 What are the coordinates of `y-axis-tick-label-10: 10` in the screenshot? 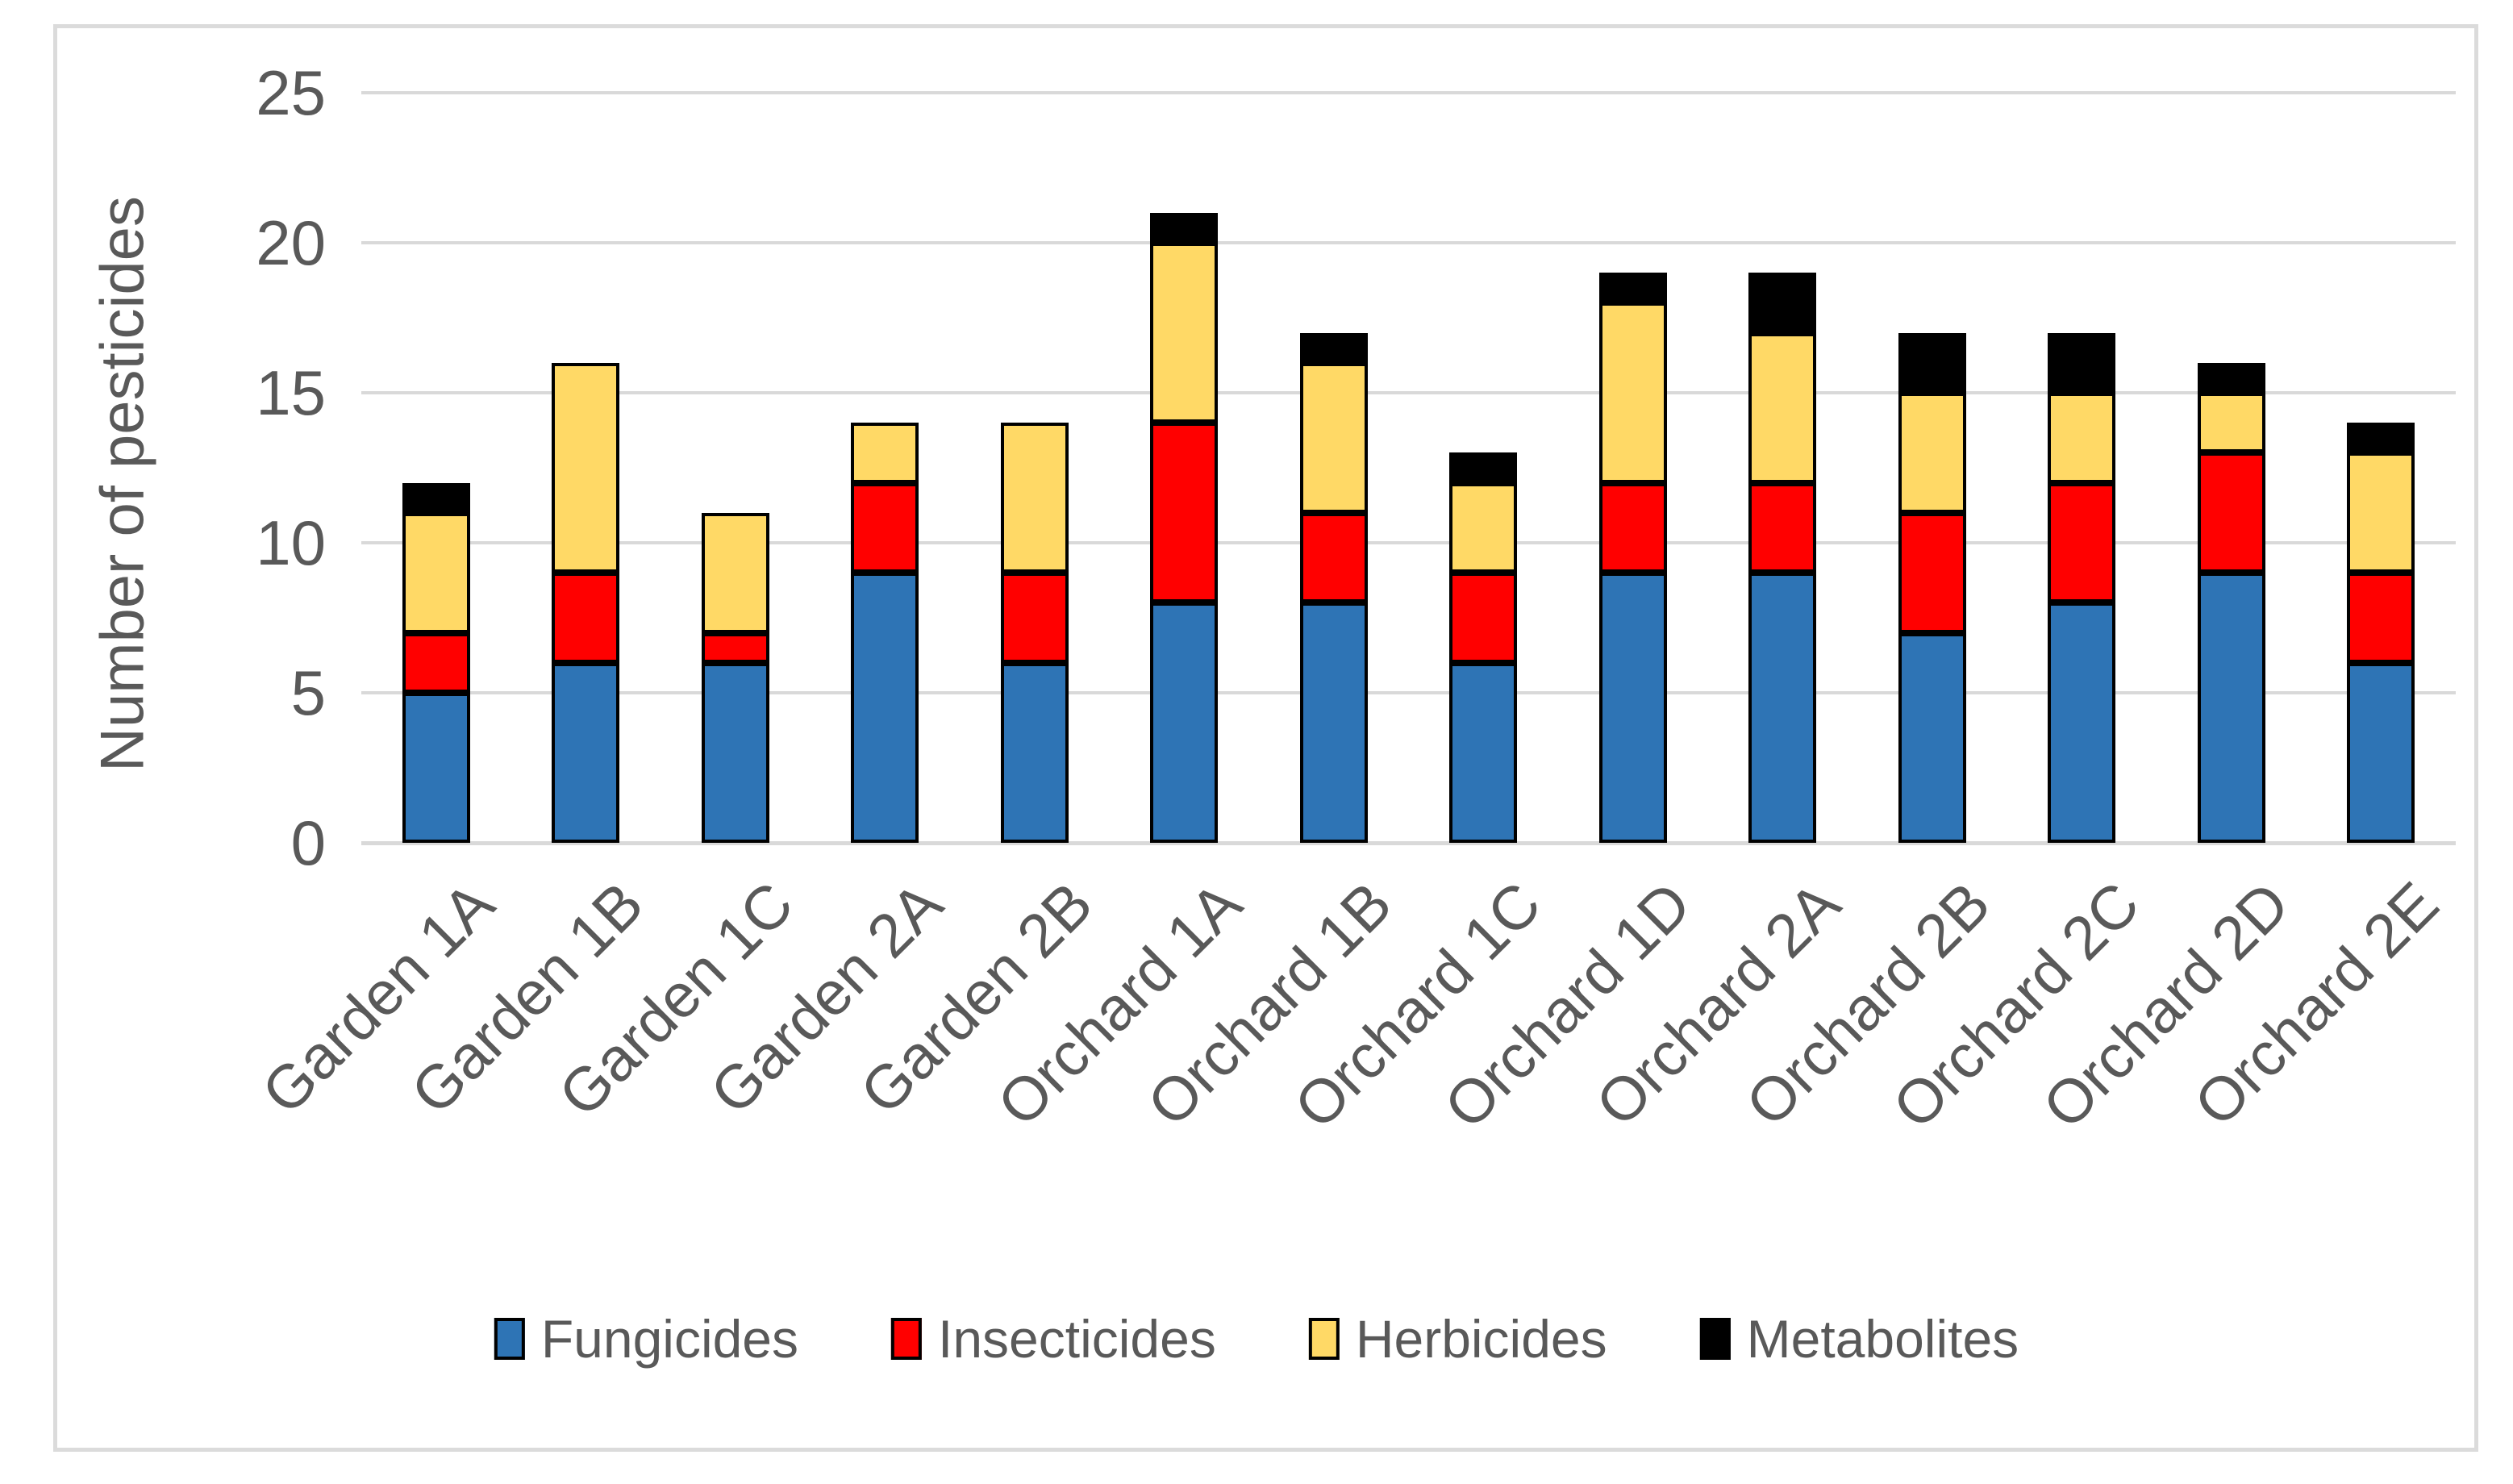 It's located at (291, 542).